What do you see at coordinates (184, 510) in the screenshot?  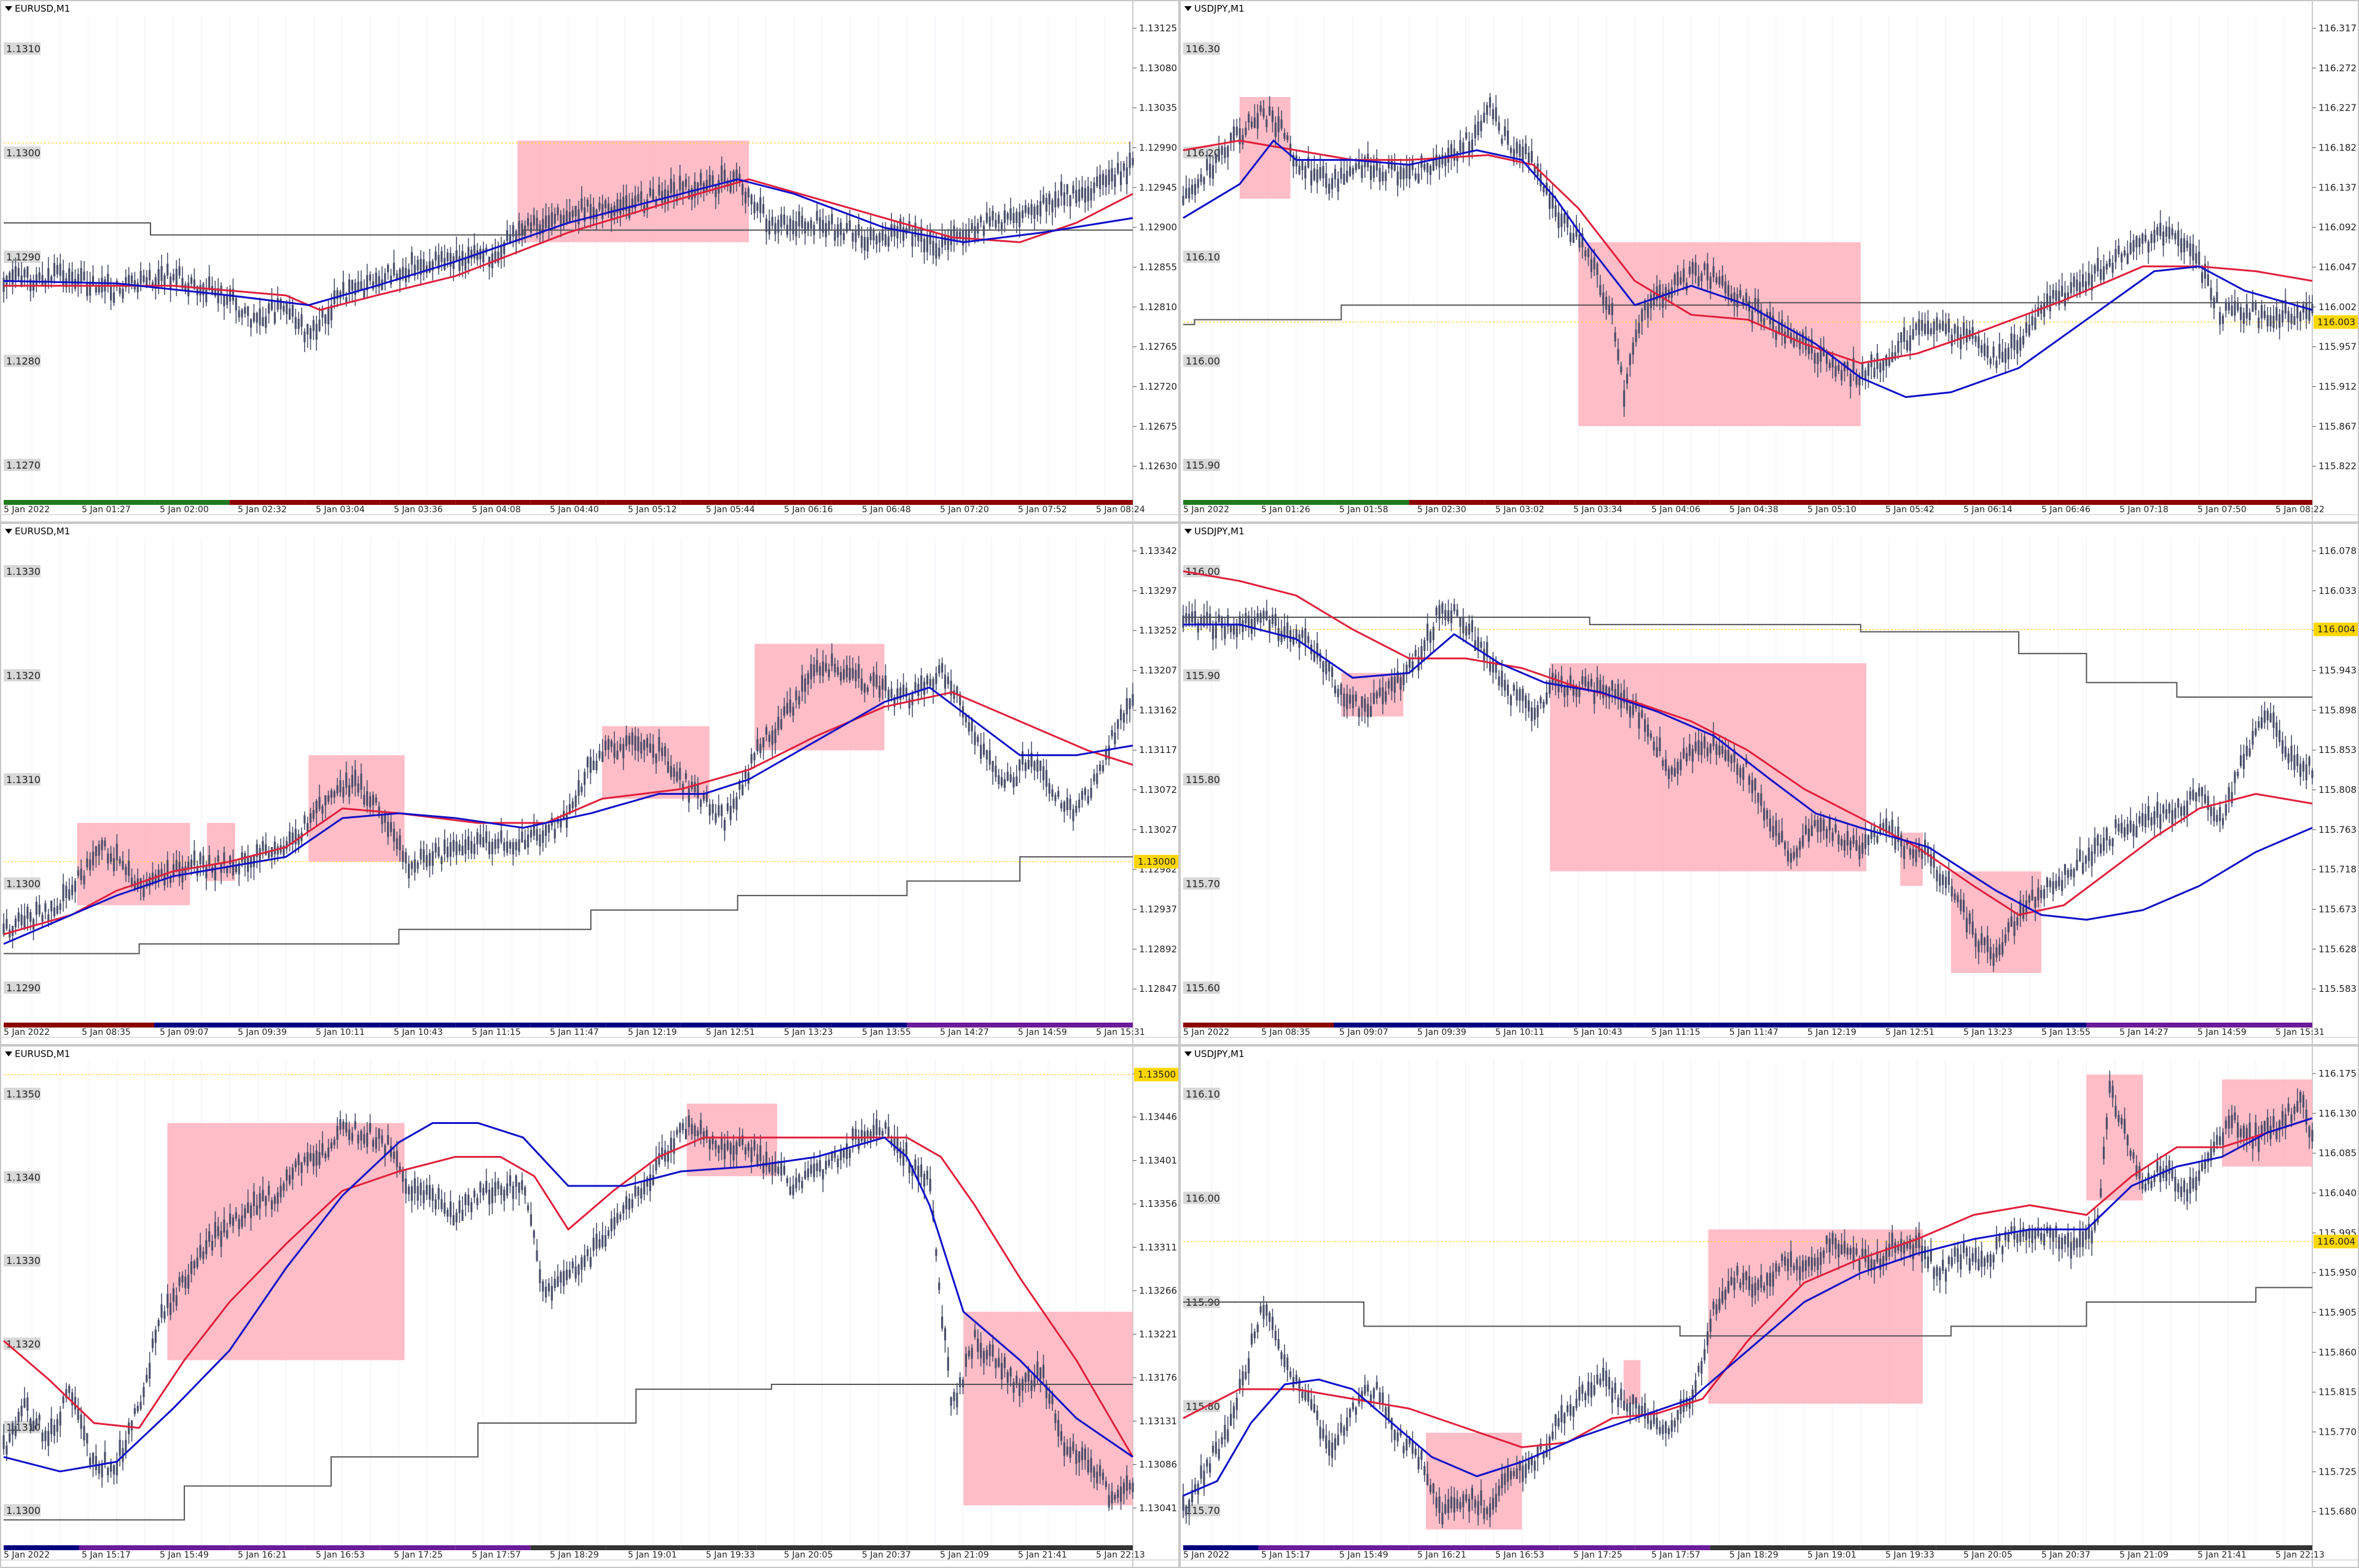 I see `time-label: 5 Jan 02:00` at bounding box center [184, 510].